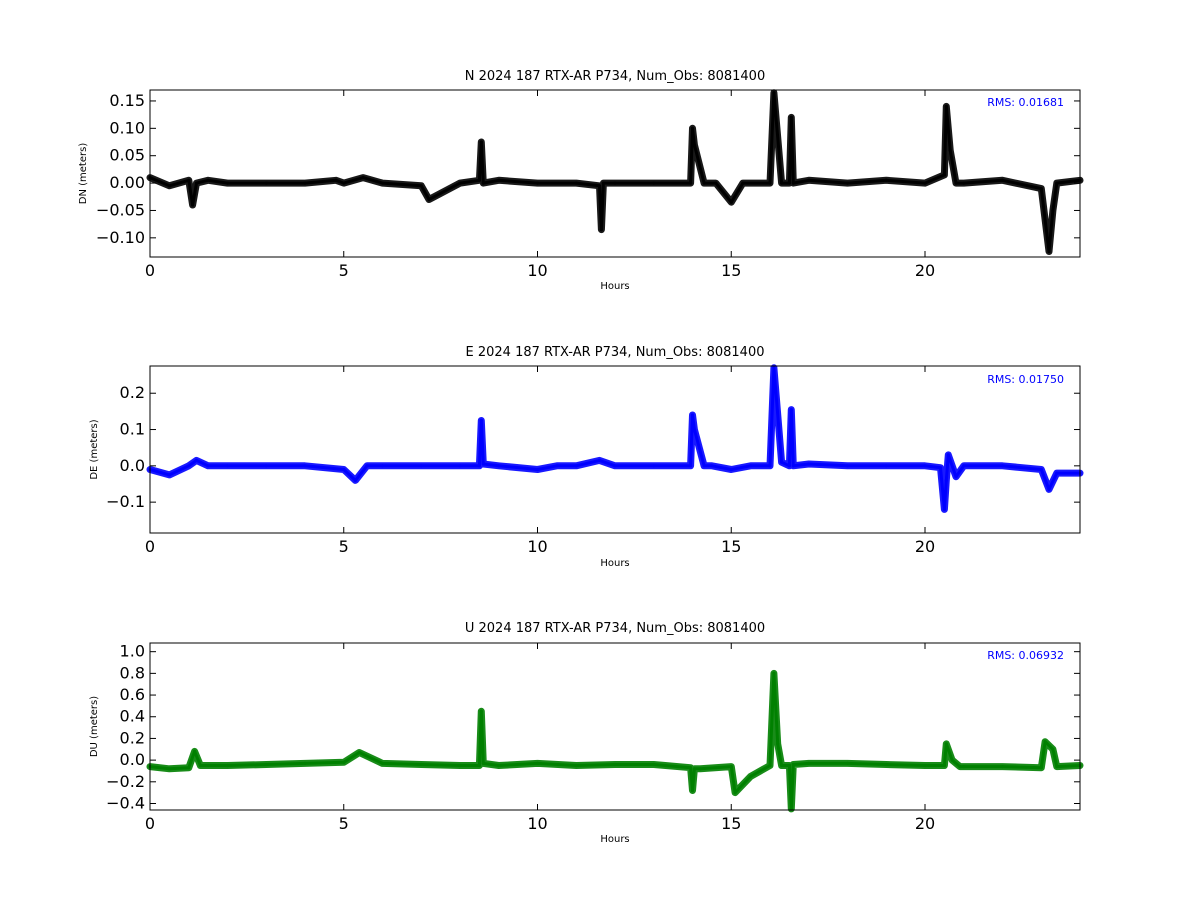 This screenshot has height=900, width=1200. Describe the element at coordinates (1025, 655) in the screenshot. I see `rms-annotation: RMS: 0.06932` at that location.